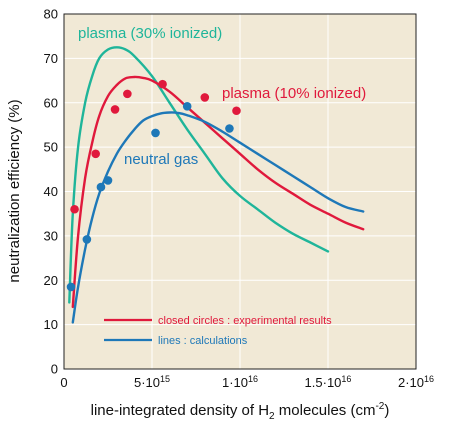 The width and height of the screenshot is (450, 429). I want to click on y-axis-ticks: 0 10 20 30 40 50 60 70 80, so click(51, 192).